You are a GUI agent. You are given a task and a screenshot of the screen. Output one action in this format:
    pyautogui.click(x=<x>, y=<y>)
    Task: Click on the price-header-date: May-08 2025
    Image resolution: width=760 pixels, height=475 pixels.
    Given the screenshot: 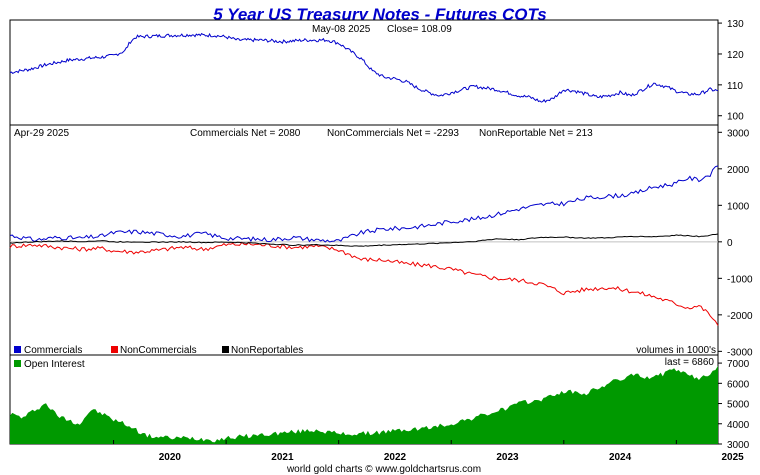 What is the action you would take?
    pyautogui.click(x=341, y=29)
    